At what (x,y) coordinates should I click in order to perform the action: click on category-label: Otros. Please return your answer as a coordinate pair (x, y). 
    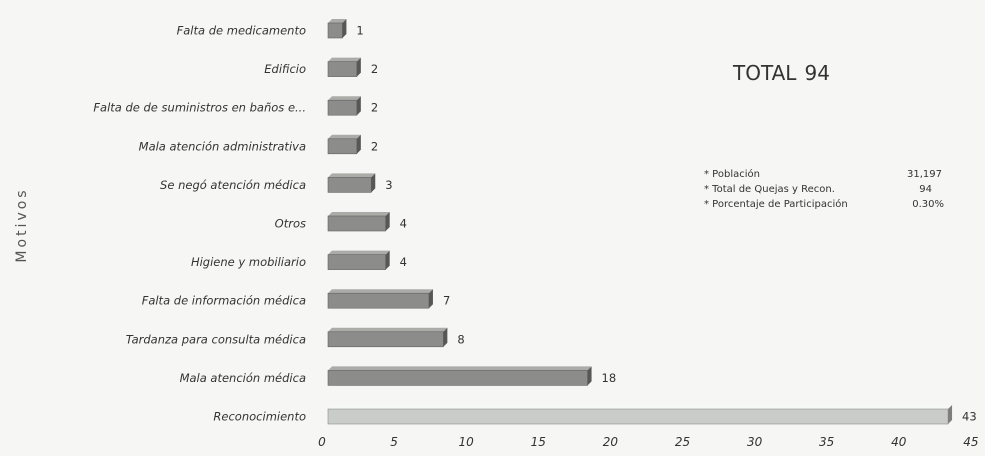
    Looking at the image, I should click on (290, 224).